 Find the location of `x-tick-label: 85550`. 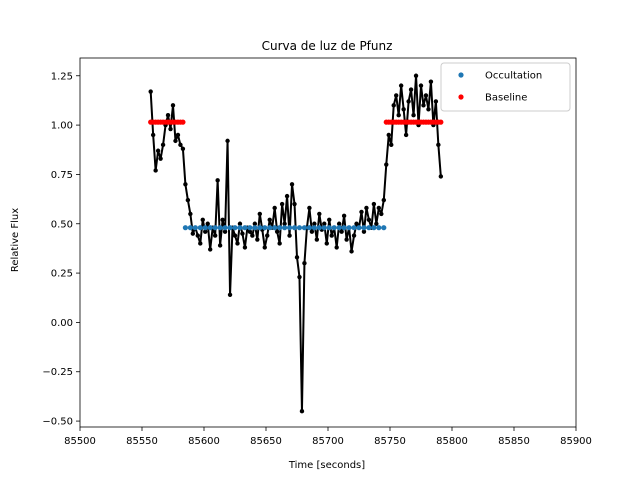

x-tick-label: 85550 is located at coordinates (142, 441).